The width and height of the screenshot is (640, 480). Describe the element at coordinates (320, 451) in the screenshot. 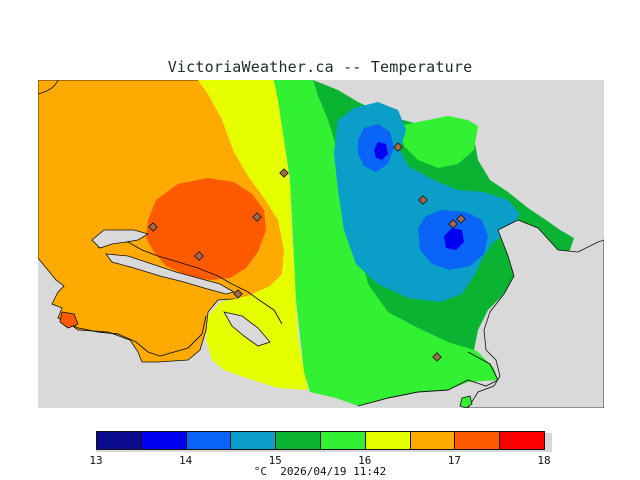

I see `color-legend: 13 14 15 16 17 18` at that location.